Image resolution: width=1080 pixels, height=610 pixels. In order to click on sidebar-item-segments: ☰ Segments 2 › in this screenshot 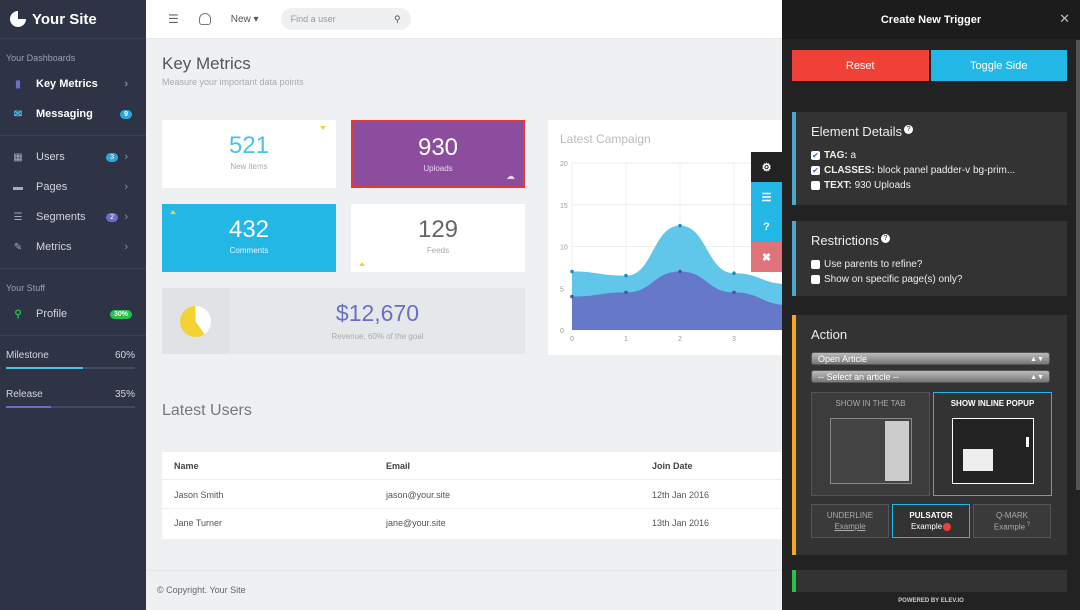, I will do `click(73, 217)`.